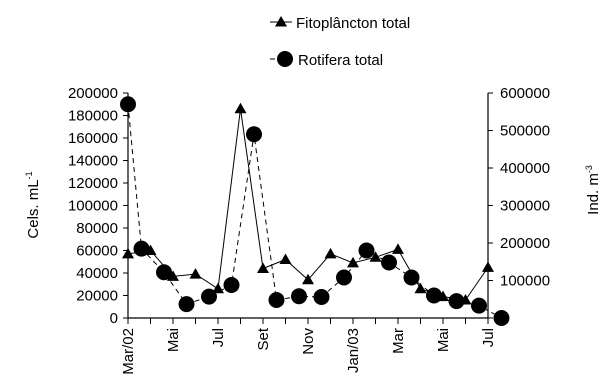 This screenshot has width=600, height=391. I want to click on right-tick-label: 500000, so click(525, 131).